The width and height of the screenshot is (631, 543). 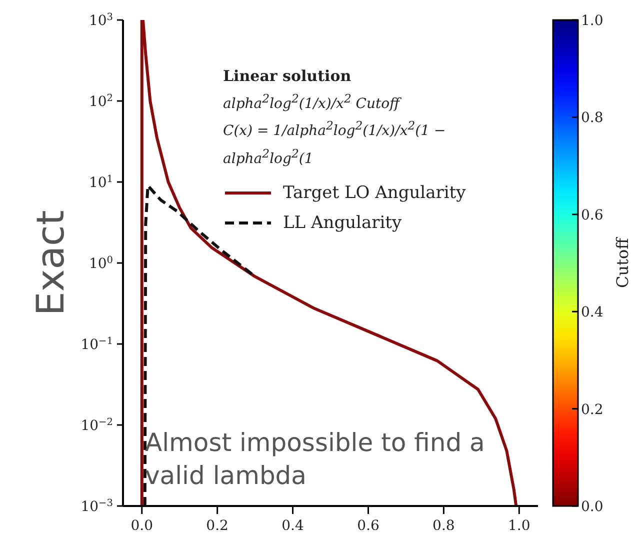 What do you see at coordinates (592, 21) in the screenshot?
I see `color-bar-label: 1.0` at bounding box center [592, 21].